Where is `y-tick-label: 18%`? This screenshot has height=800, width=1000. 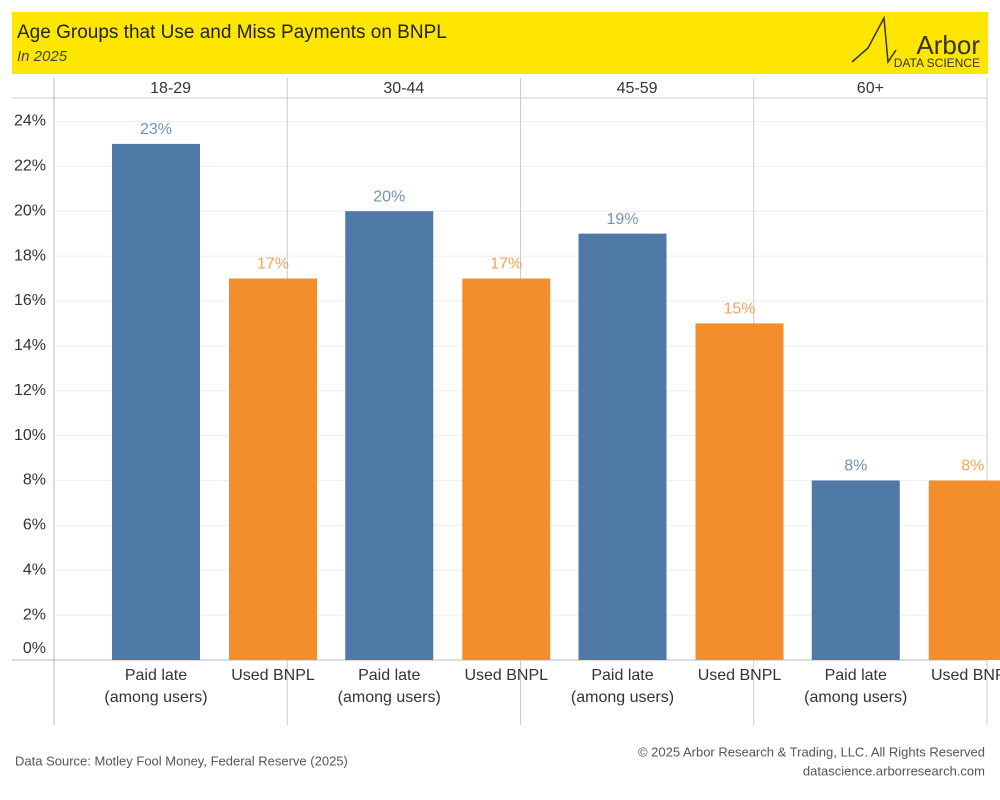 y-tick-label: 18% is located at coordinates (30, 255).